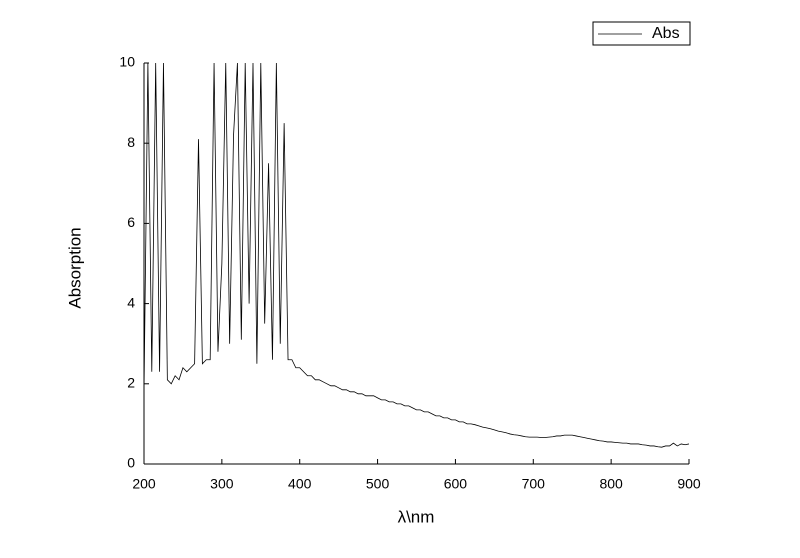 The image size is (800, 558). What do you see at coordinates (641, 33) in the screenshot?
I see `legend` at bounding box center [641, 33].